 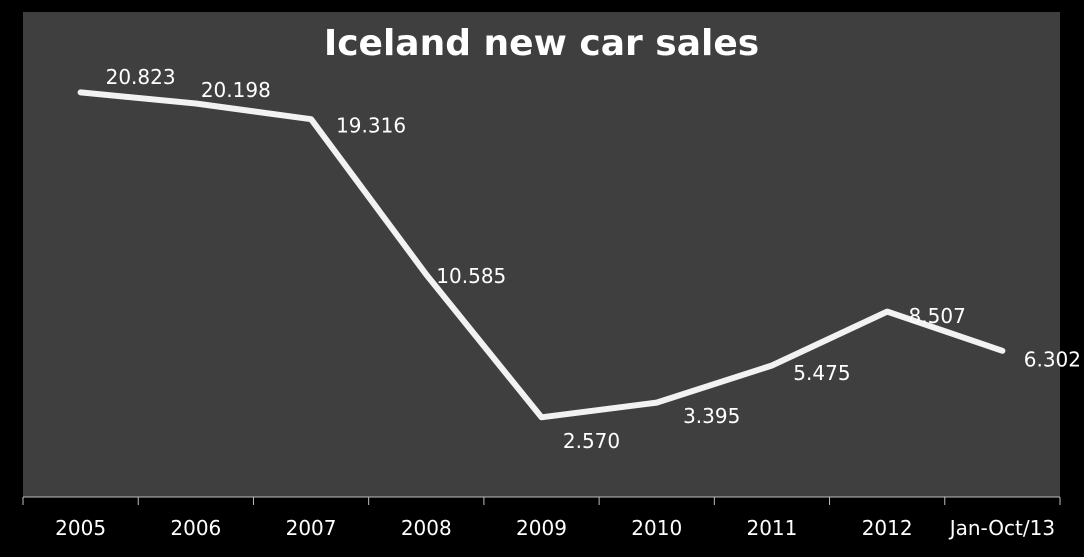 What do you see at coordinates (195, 528) in the screenshot?
I see `x-tick-label: 2006` at bounding box center [195, 528].